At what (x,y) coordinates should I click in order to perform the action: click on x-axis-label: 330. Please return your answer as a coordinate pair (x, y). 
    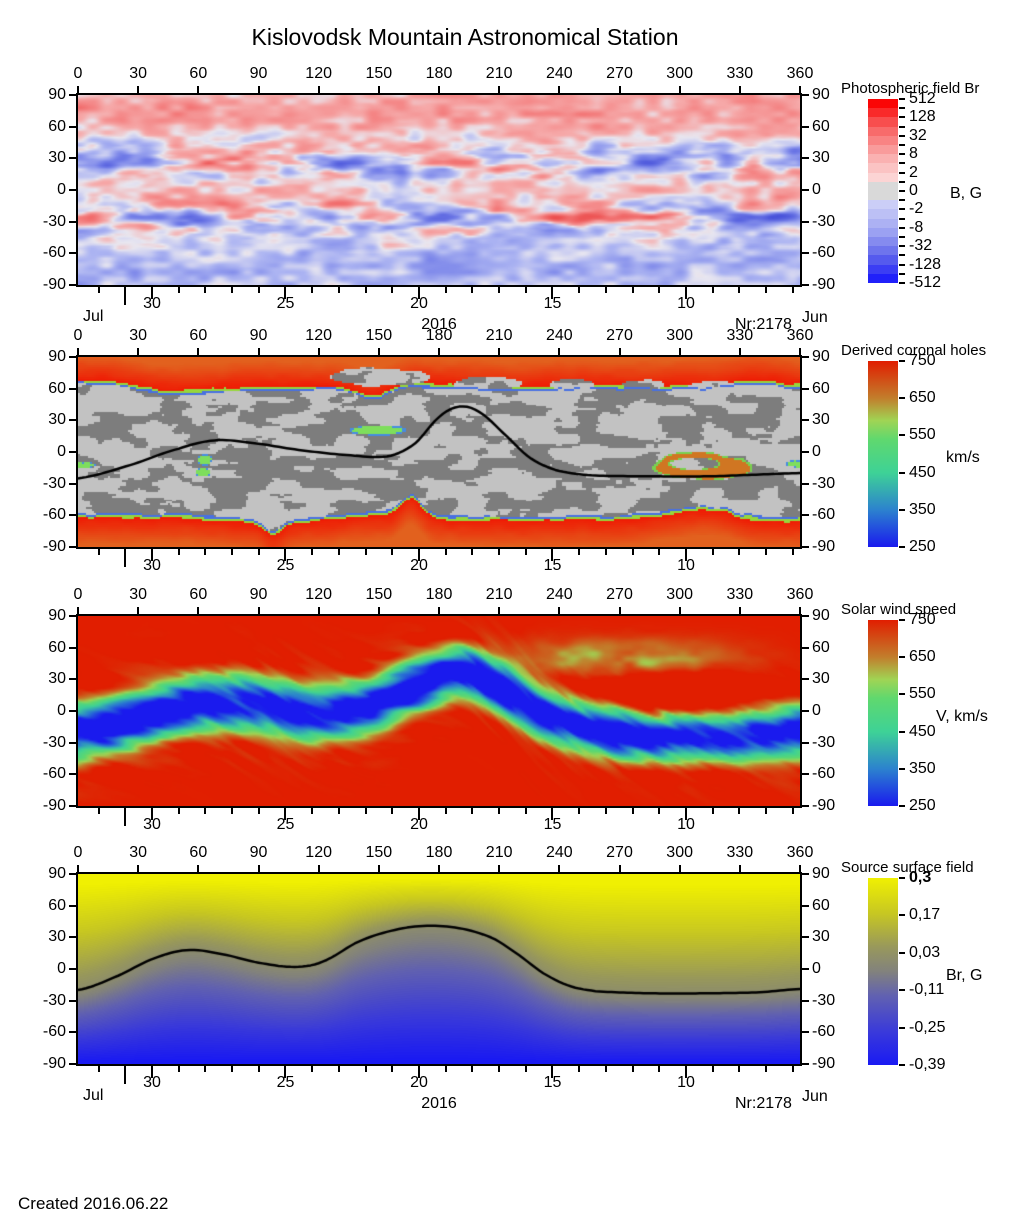
    Looking at the image, I should click on (740, 852).